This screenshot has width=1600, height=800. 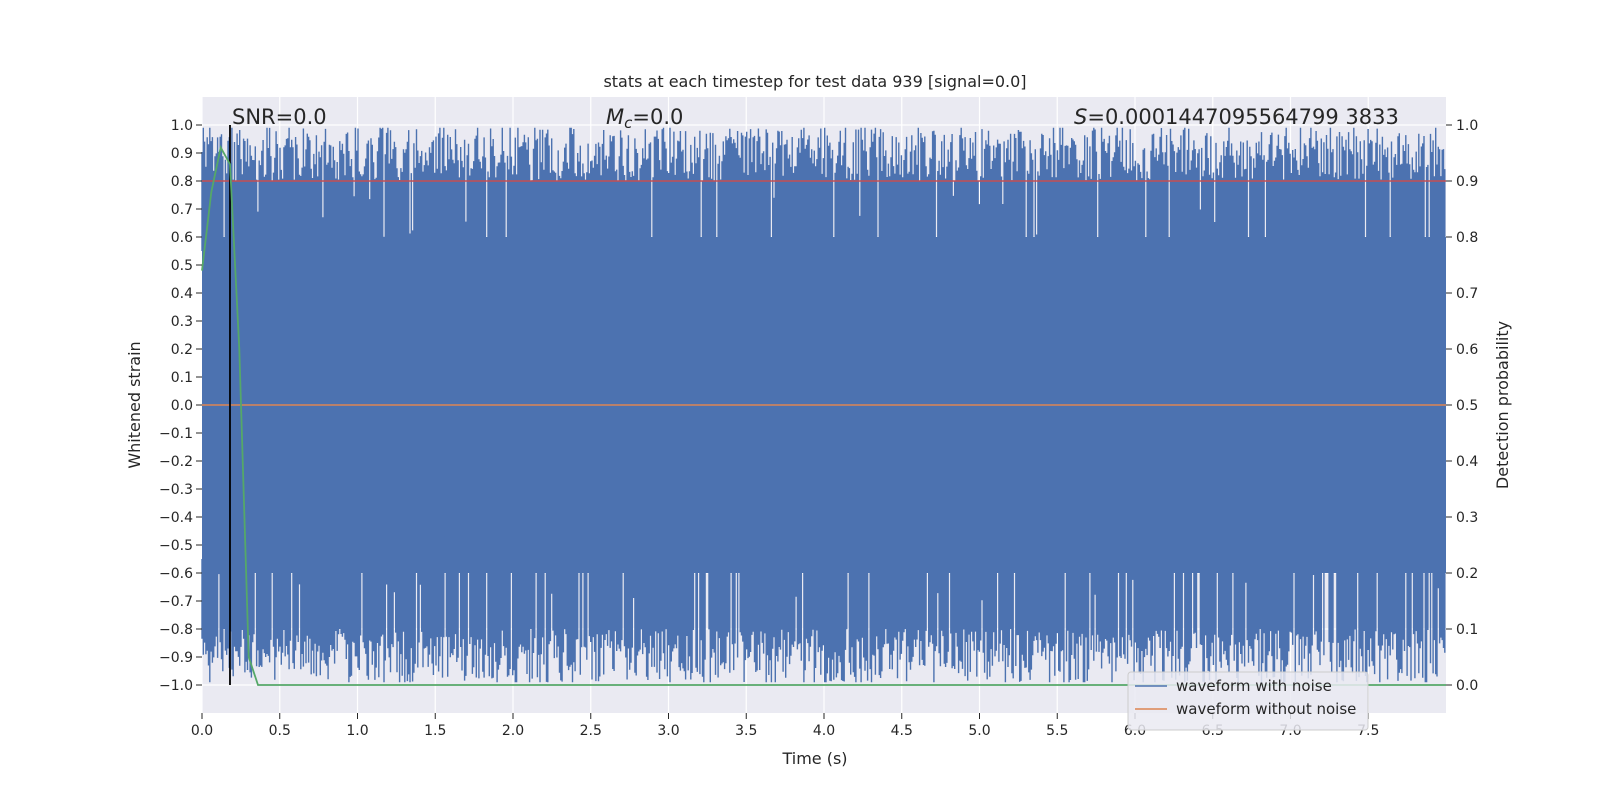 What do you see at coordinates (182, 154) in the screenshot?
I see `y-left-tick-label: 0.9` at bounding box center [182, 154].